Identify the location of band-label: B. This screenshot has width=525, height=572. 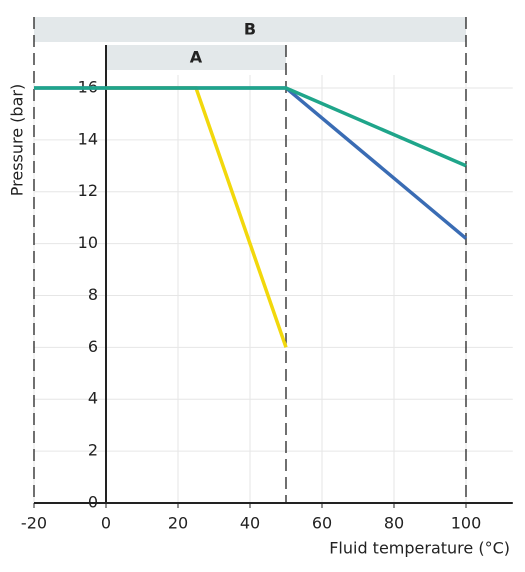
(250, 29).